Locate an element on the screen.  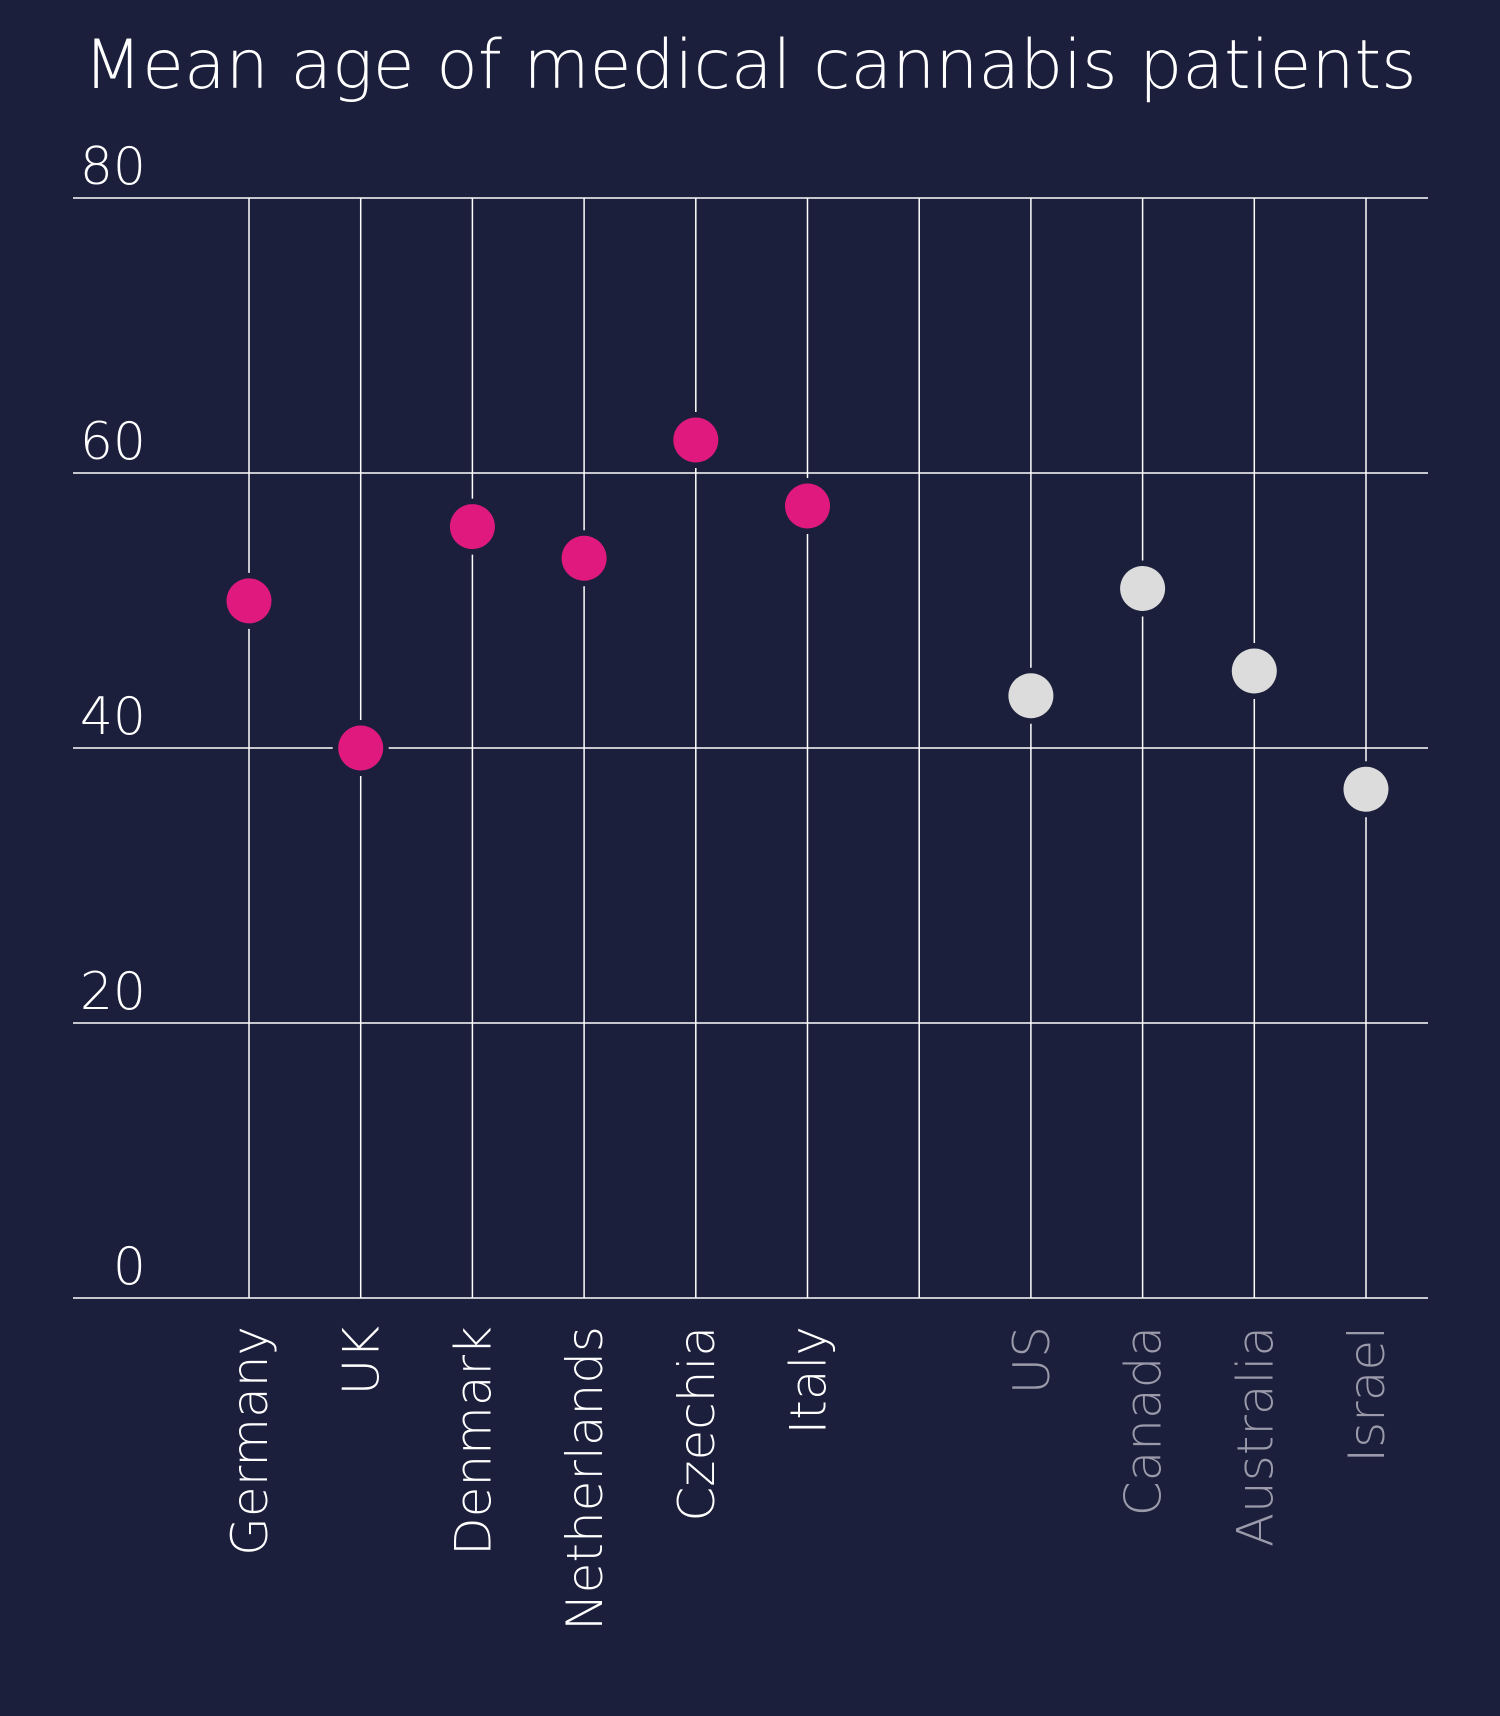
x-tick-label: Denmark is located at coordinates (473, 1441).